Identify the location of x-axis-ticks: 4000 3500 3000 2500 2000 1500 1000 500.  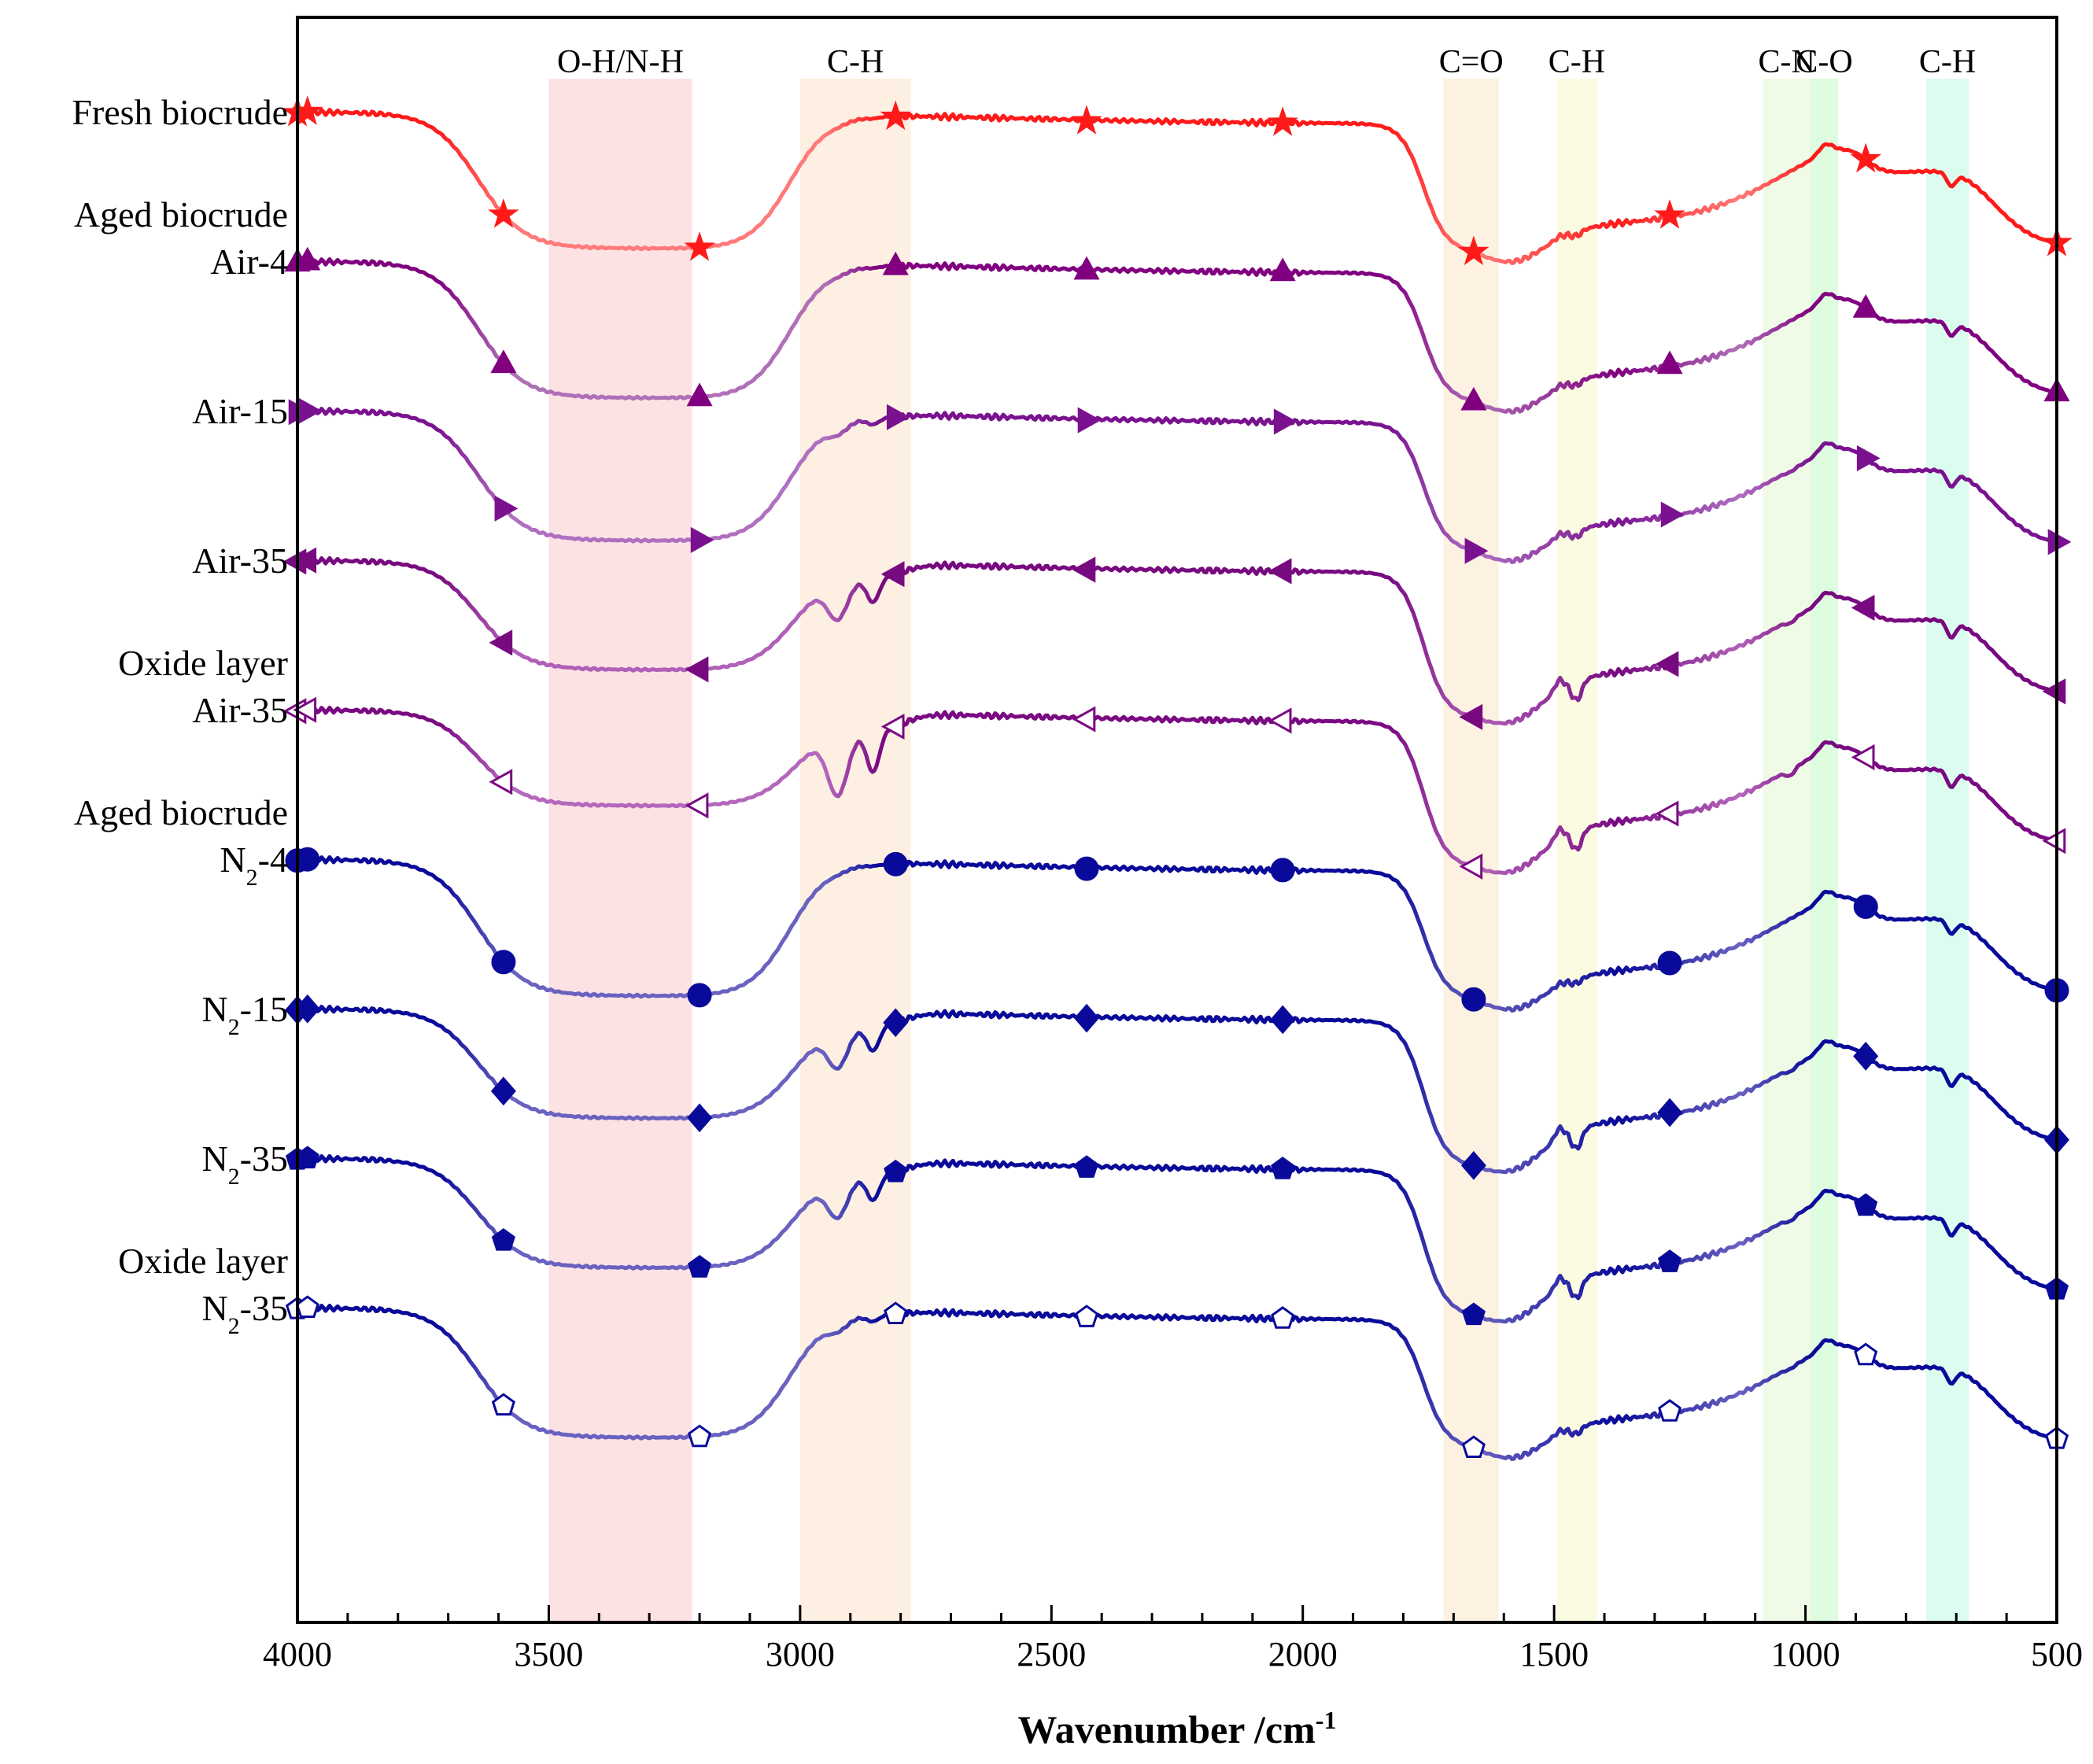
(1173, 1639).